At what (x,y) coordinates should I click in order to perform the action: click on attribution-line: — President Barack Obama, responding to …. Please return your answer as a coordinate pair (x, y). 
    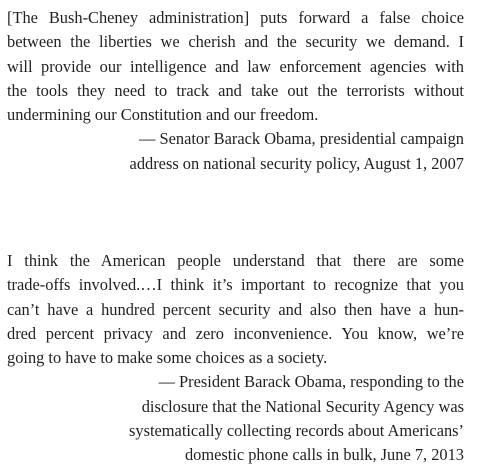
    Looking at the image, I should click on (311, 382).